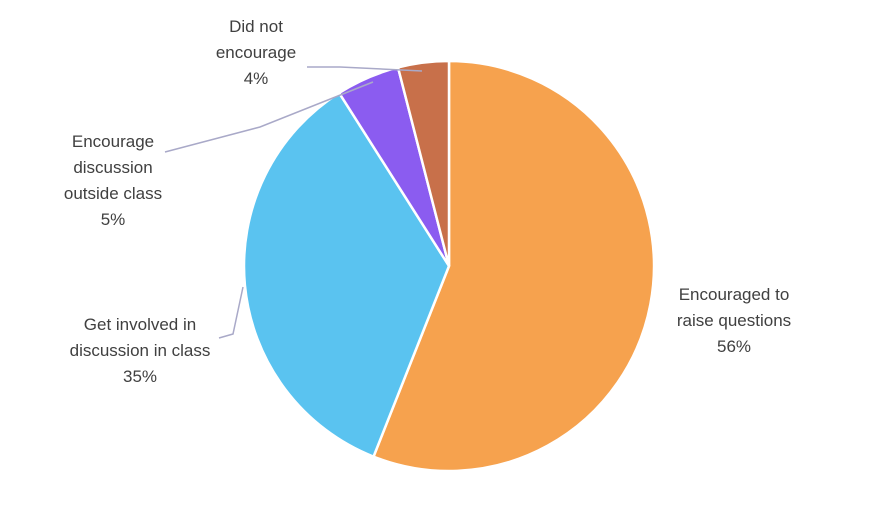 The width and height of the screenshot is (888, 532). Describe the element at coordinates (231, 312) in the screenshot. I see `leader-line-get-involved-in-discussion-in-class` at that location.